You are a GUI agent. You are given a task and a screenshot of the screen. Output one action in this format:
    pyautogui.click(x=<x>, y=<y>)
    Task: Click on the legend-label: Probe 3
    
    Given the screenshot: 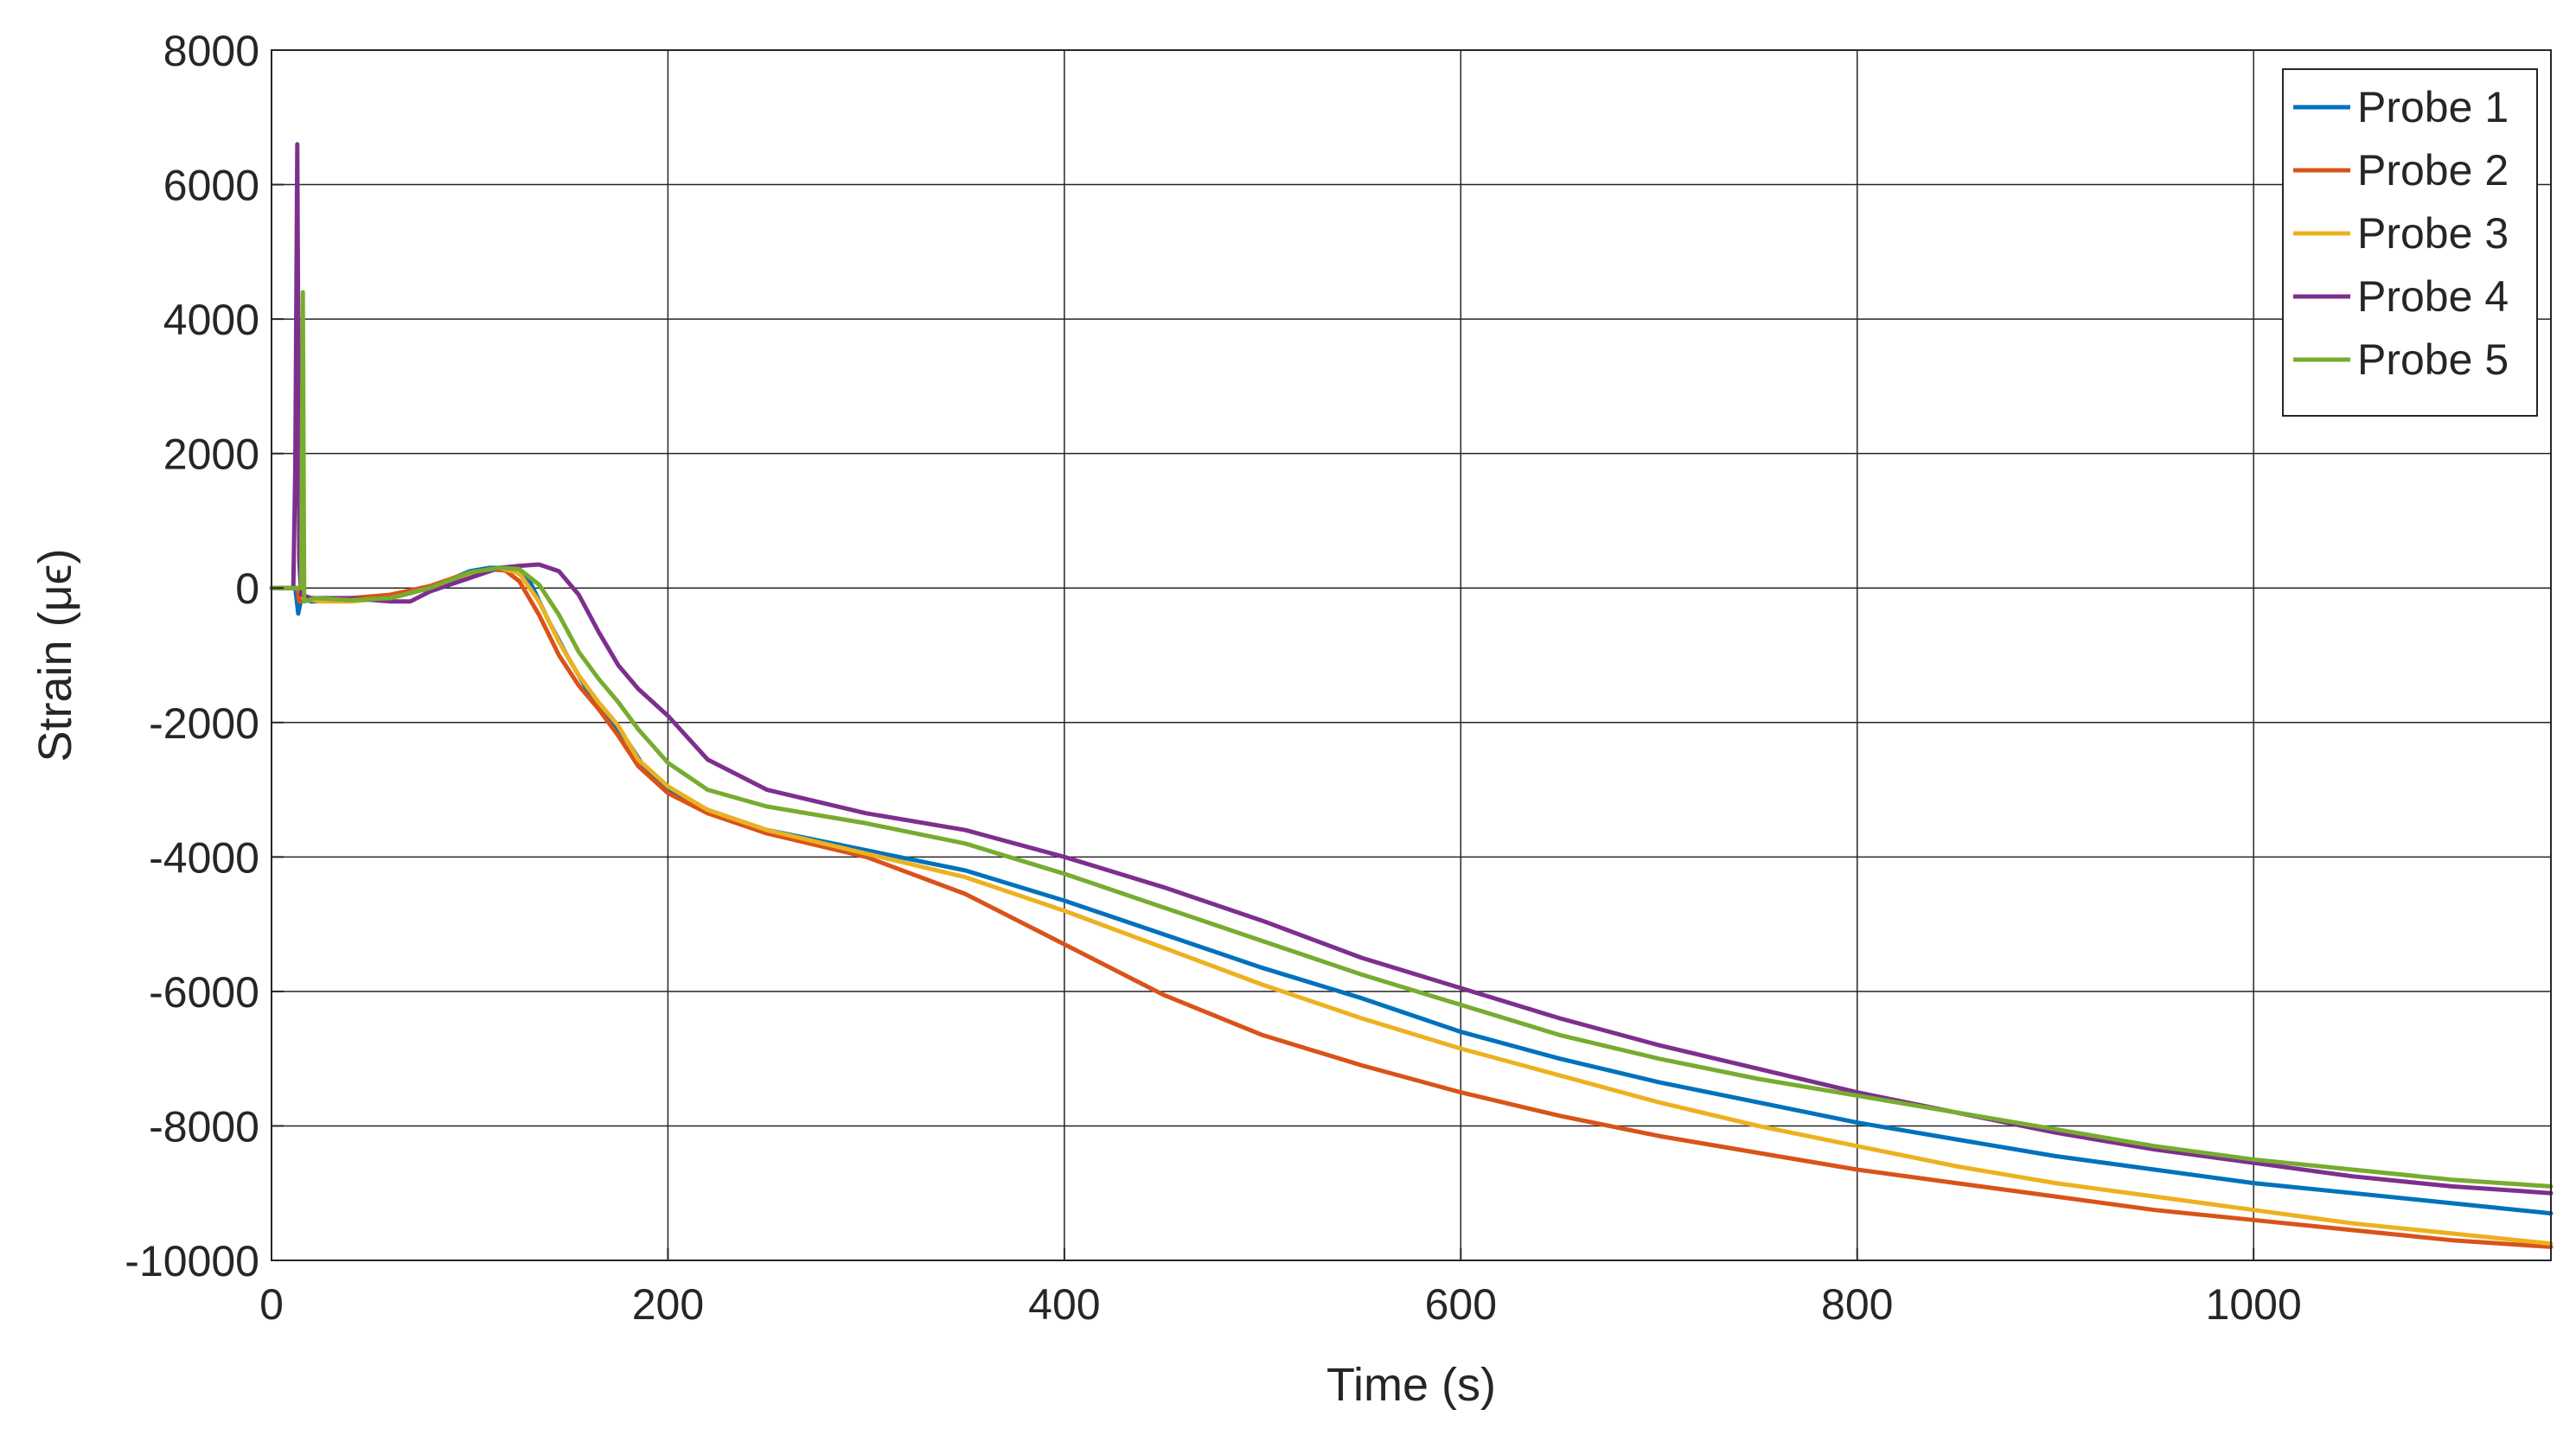 What is the action you would take?
    pyautogui.click(x=2433, y=233)
    